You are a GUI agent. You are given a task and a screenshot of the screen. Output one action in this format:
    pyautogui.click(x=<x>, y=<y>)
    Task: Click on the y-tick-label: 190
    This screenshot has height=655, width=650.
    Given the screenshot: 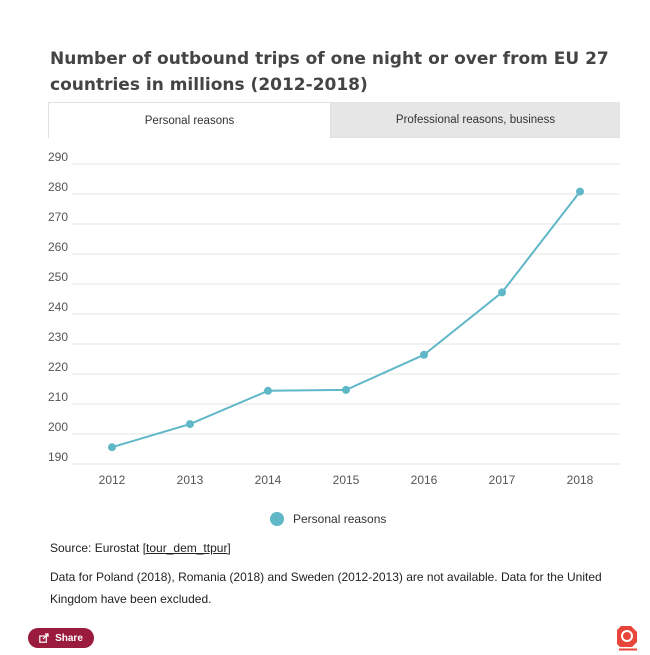 What is the action you would take?
    pyautogui.click(x=58, y=457)
    